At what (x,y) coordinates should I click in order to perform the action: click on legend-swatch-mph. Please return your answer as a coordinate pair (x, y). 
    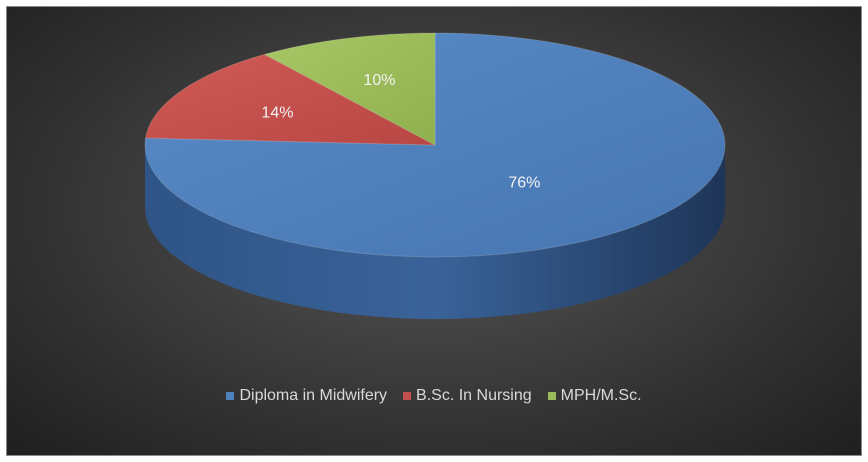
    Looking at the image, I should click on (551, 396).